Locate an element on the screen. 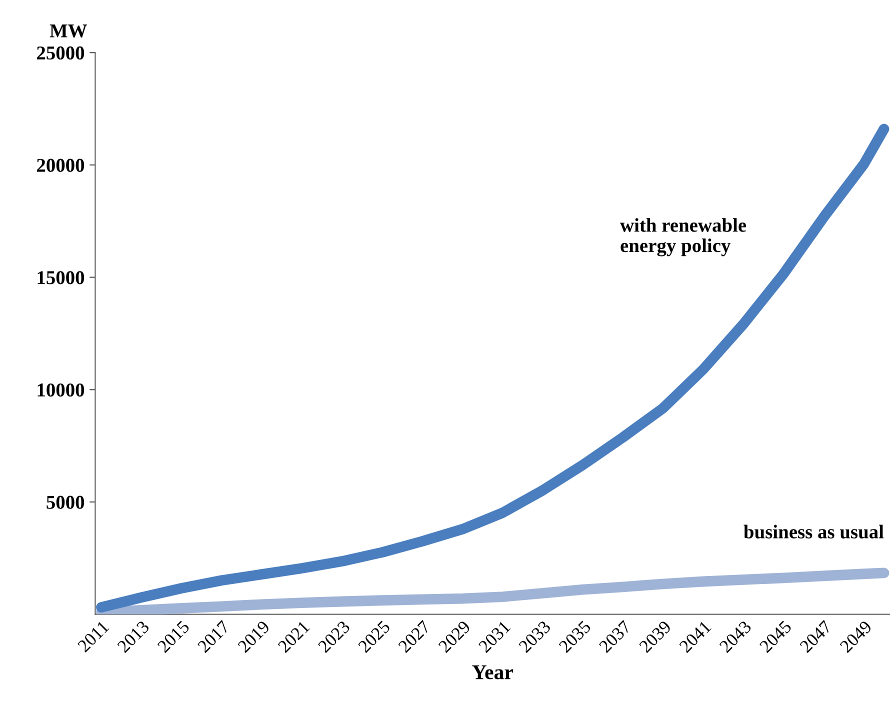 The width and height of the screenshot is (890, 711). y-tick-label: 10000 is located at coordinates (61, 390).